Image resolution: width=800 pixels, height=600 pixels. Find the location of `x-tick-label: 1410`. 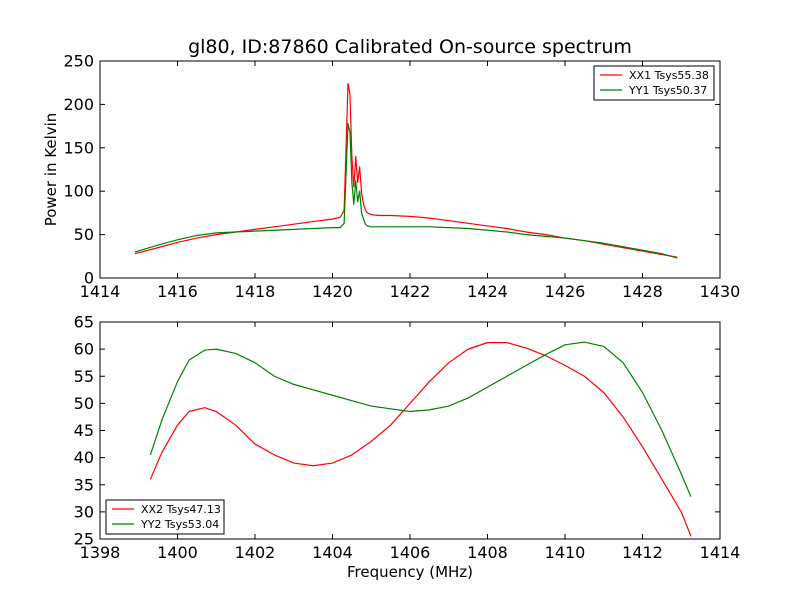

x-tick-label: 1410 is located at coordinates (565, 552).